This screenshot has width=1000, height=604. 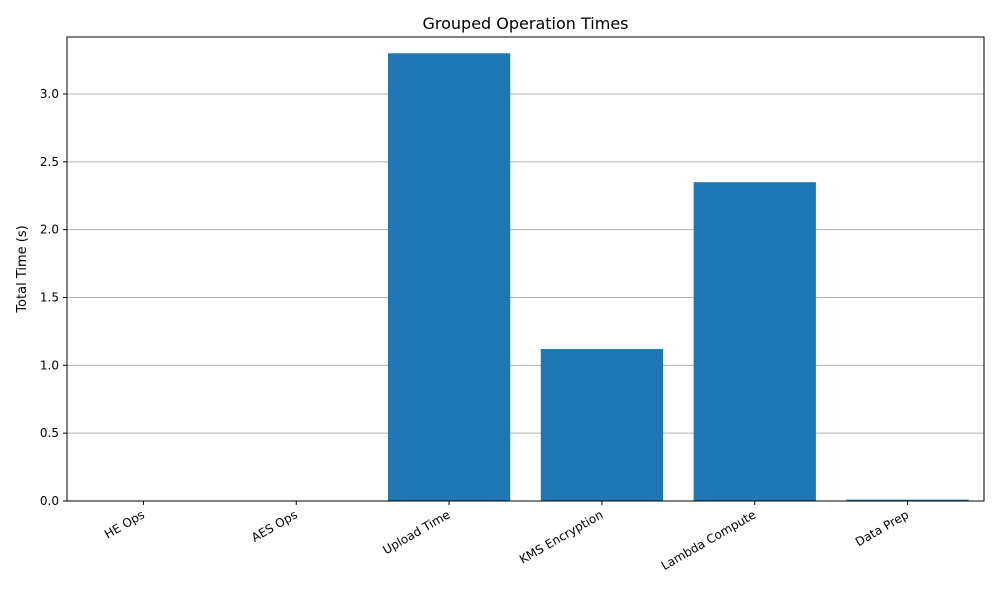 I want to click on y-tick-label: 2.0, so click(x=49, y=230).